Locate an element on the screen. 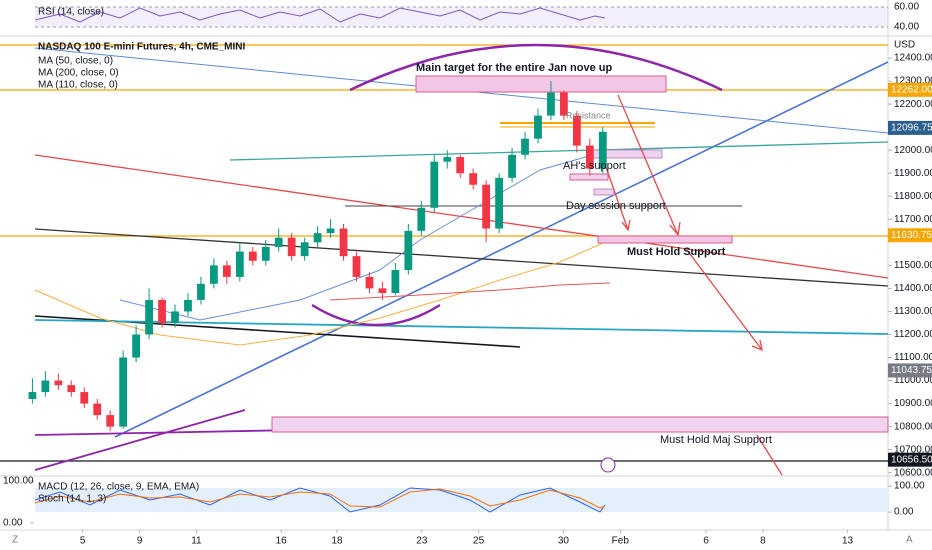 This screenshot has height=550, width=932. x-tick-label: 11 is located at coordinates (196, 541).